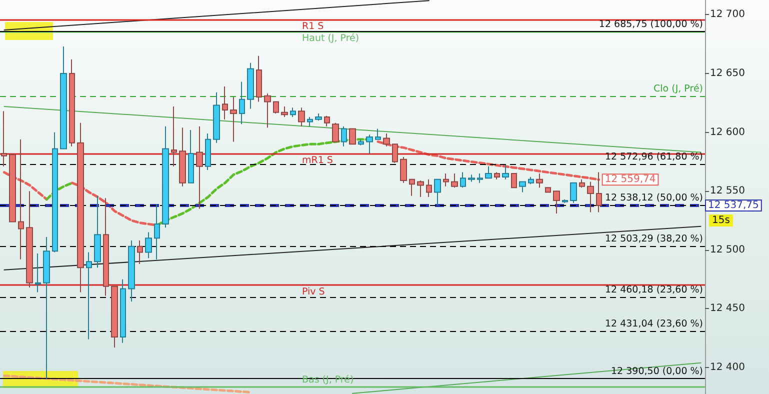  I want to click on ref-line-label: 12 431,04 (23,60 %), so click(653, 324).